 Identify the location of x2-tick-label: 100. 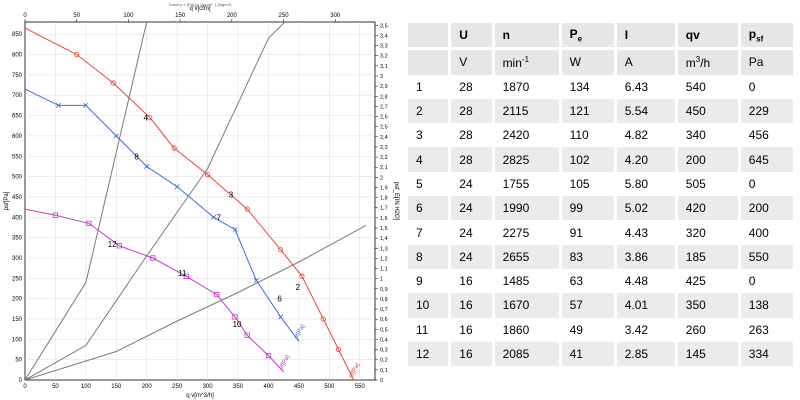
(128, 16).